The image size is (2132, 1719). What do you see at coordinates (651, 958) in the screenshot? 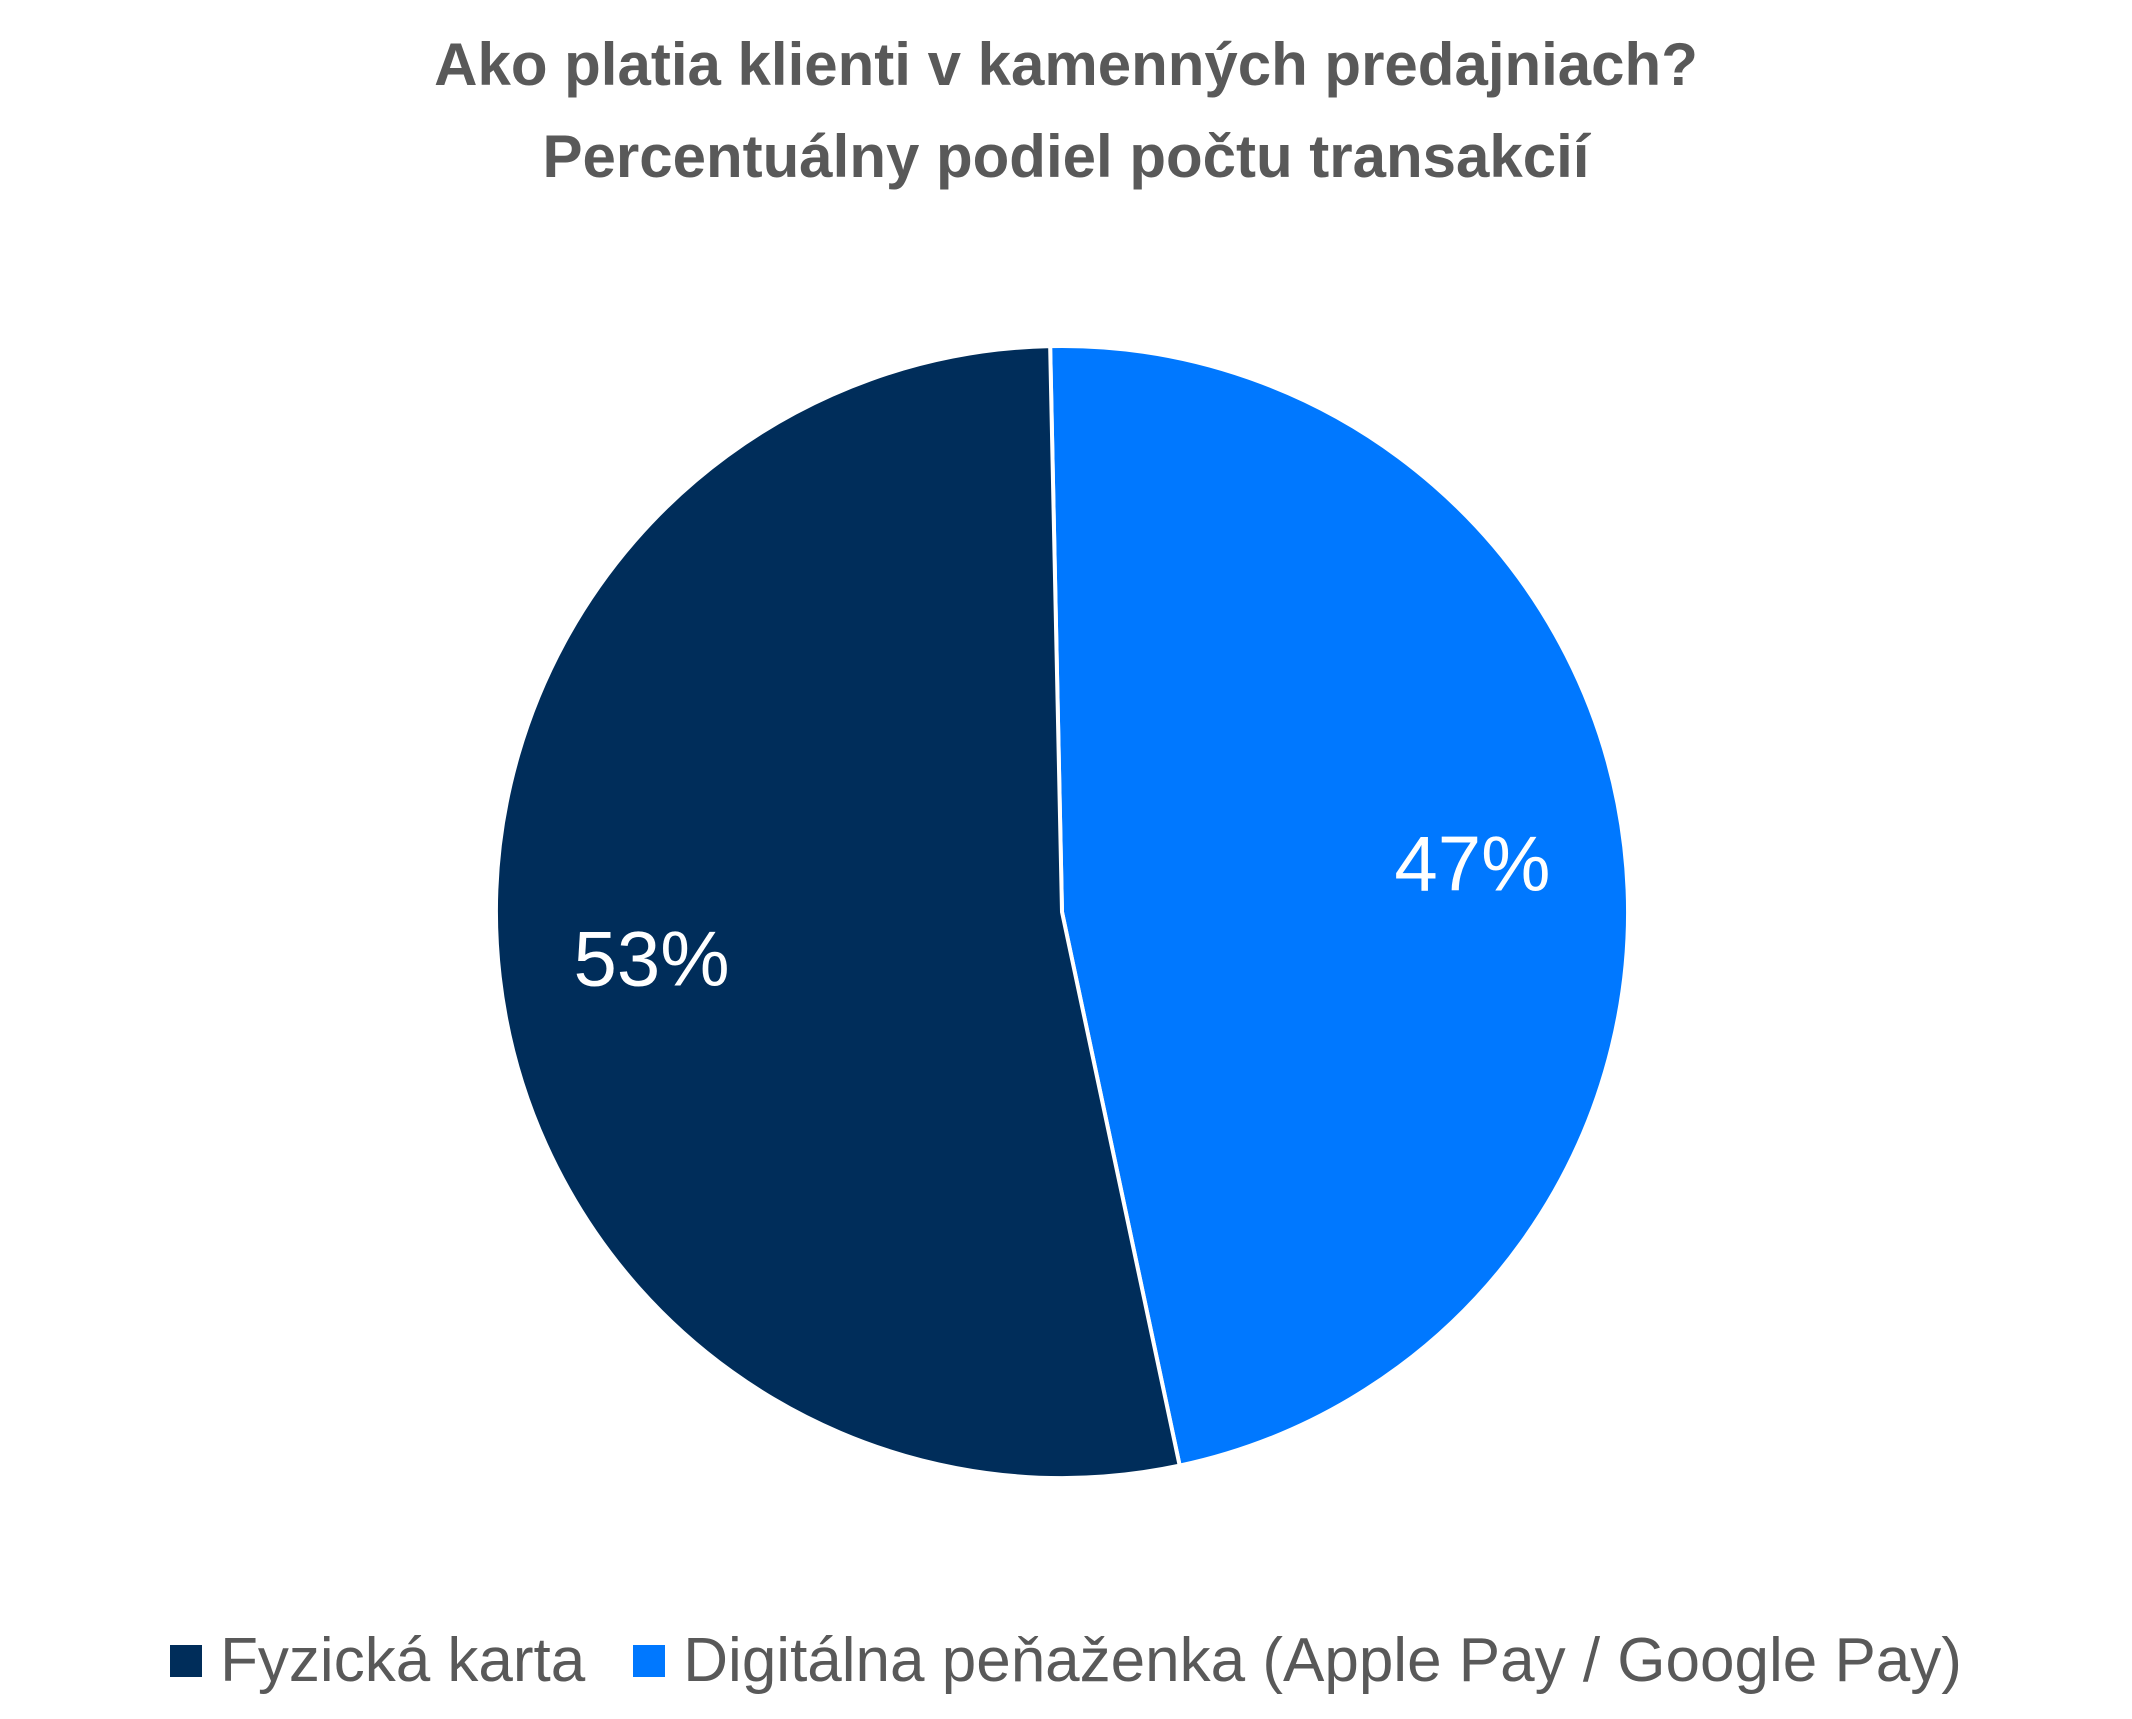
I see `slice-label-physical-card: 53%` at bounding box center [651, 958].